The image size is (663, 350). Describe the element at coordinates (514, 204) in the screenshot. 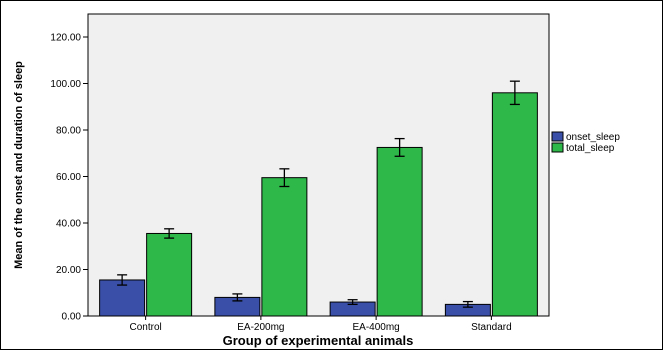

I see `bar-total_sleep-Standard` at that location.